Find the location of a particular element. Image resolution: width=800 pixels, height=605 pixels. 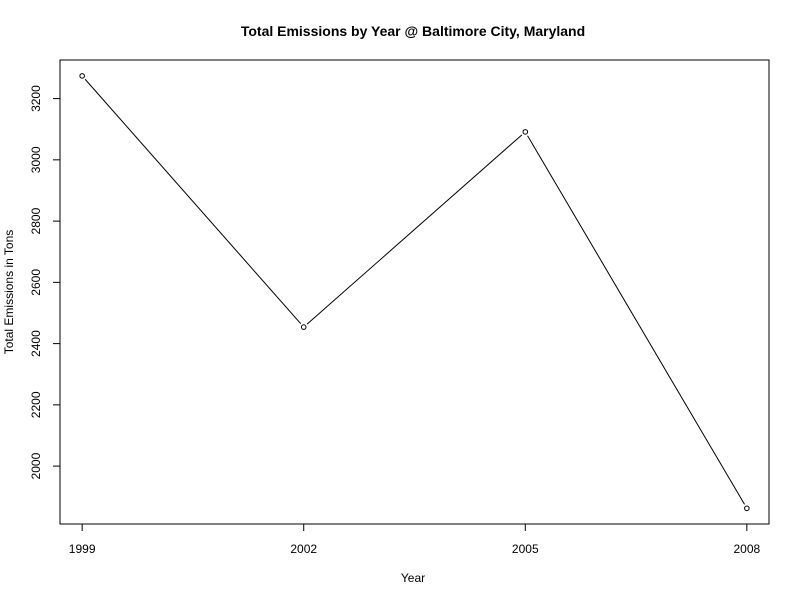

y-tick-label: 2400 is located at coordinates (36, 343).